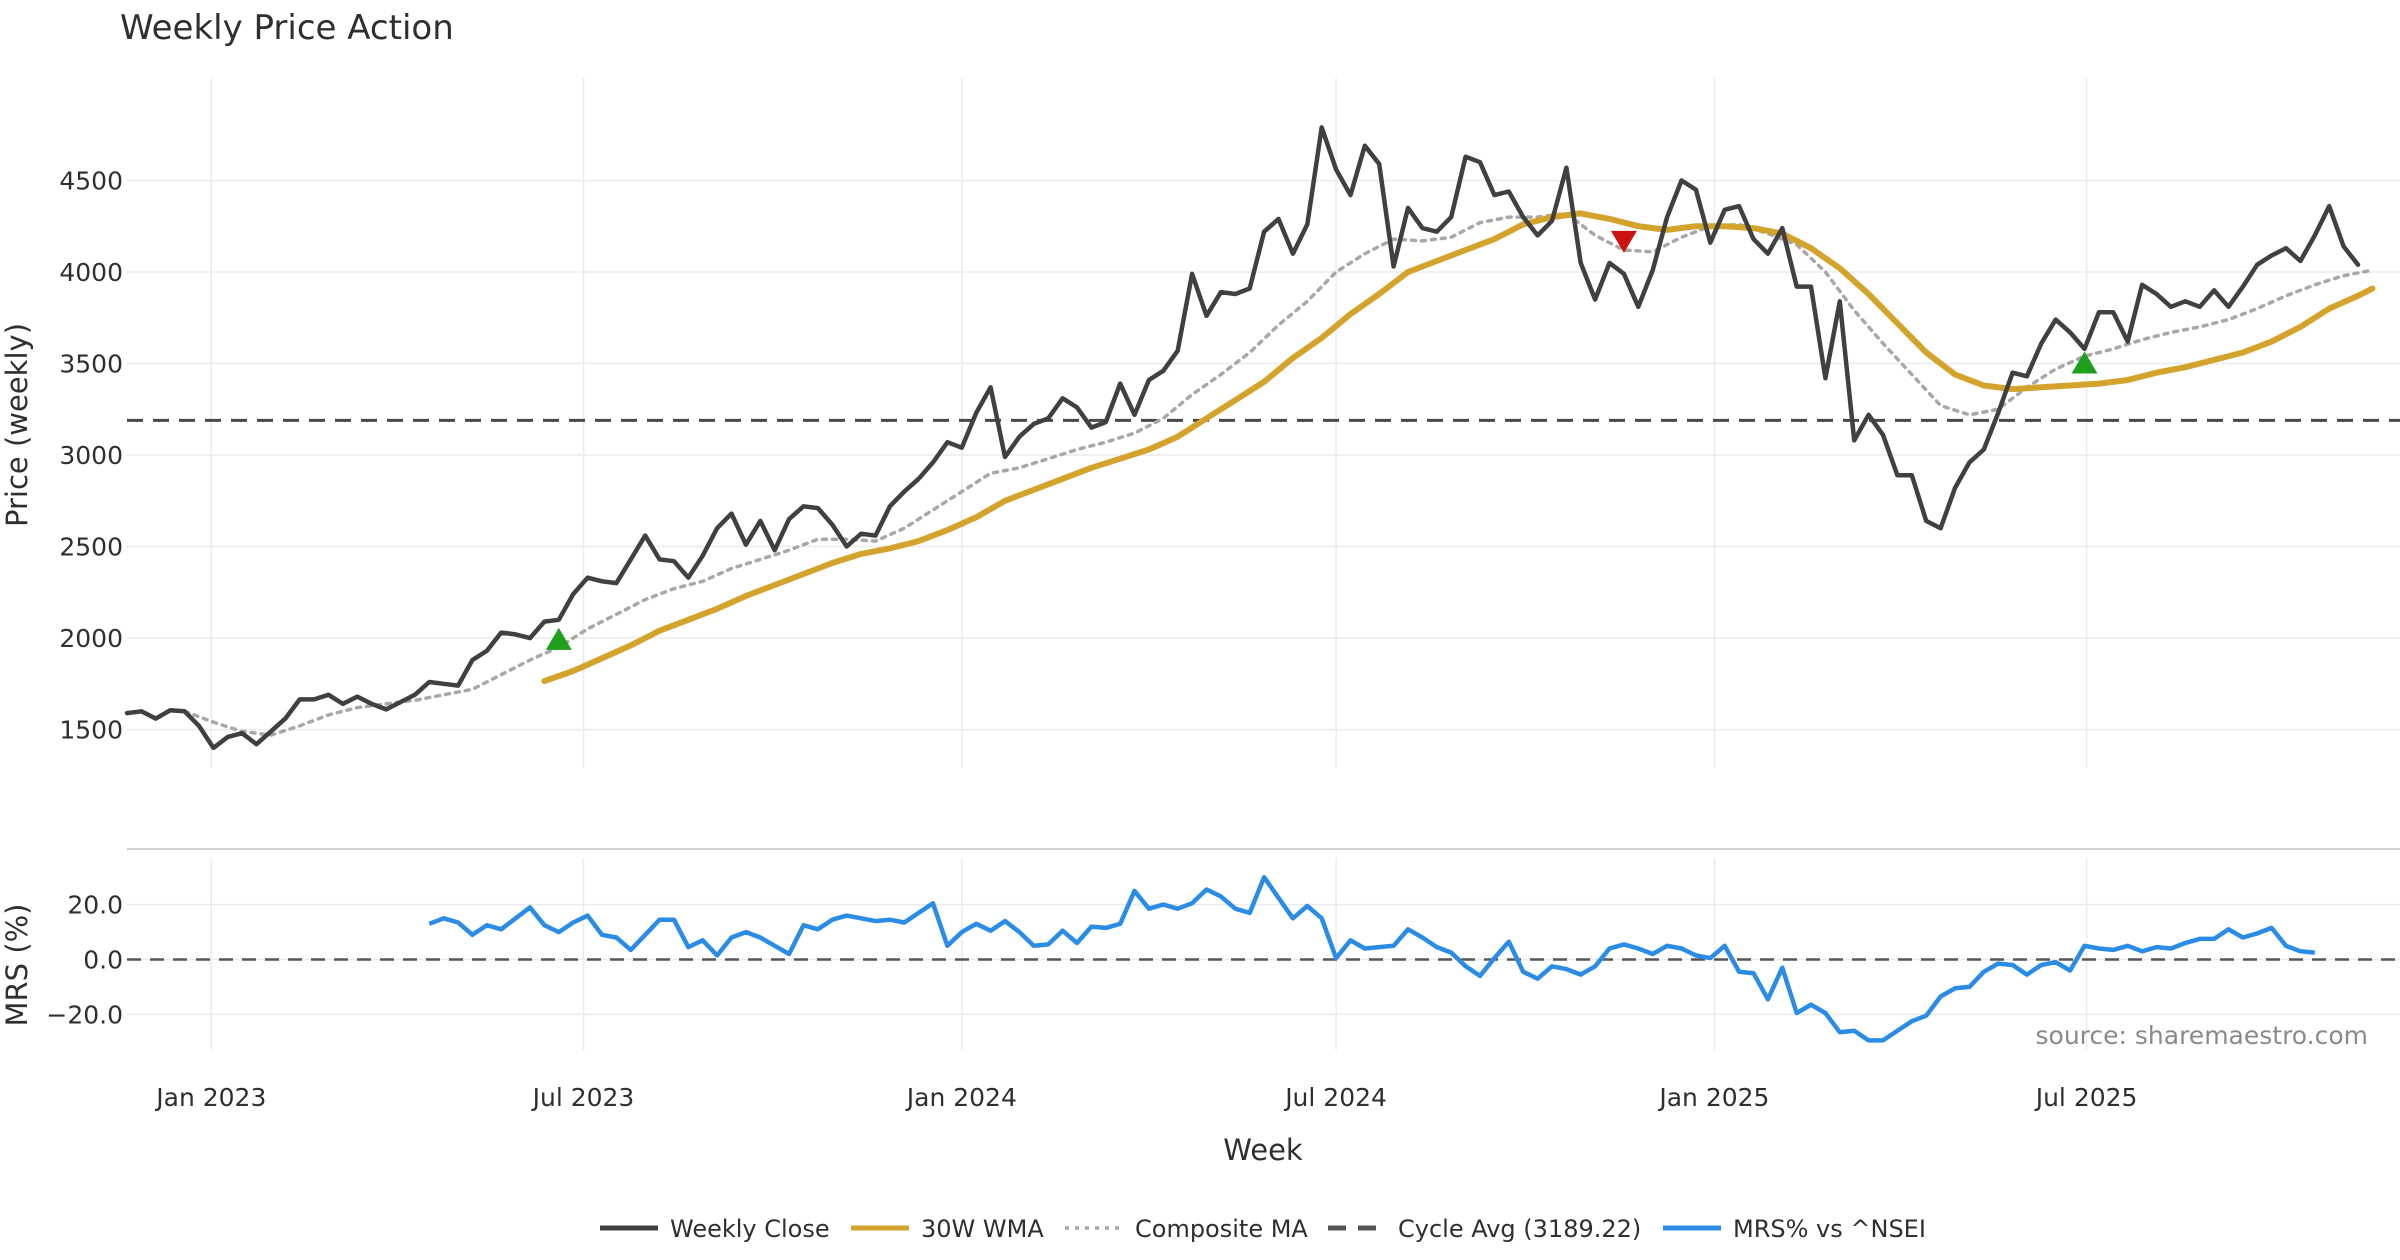 The image size is (2400, 1260). I want to click on x-tick-label: Jul 2023, so click(583, 1097).